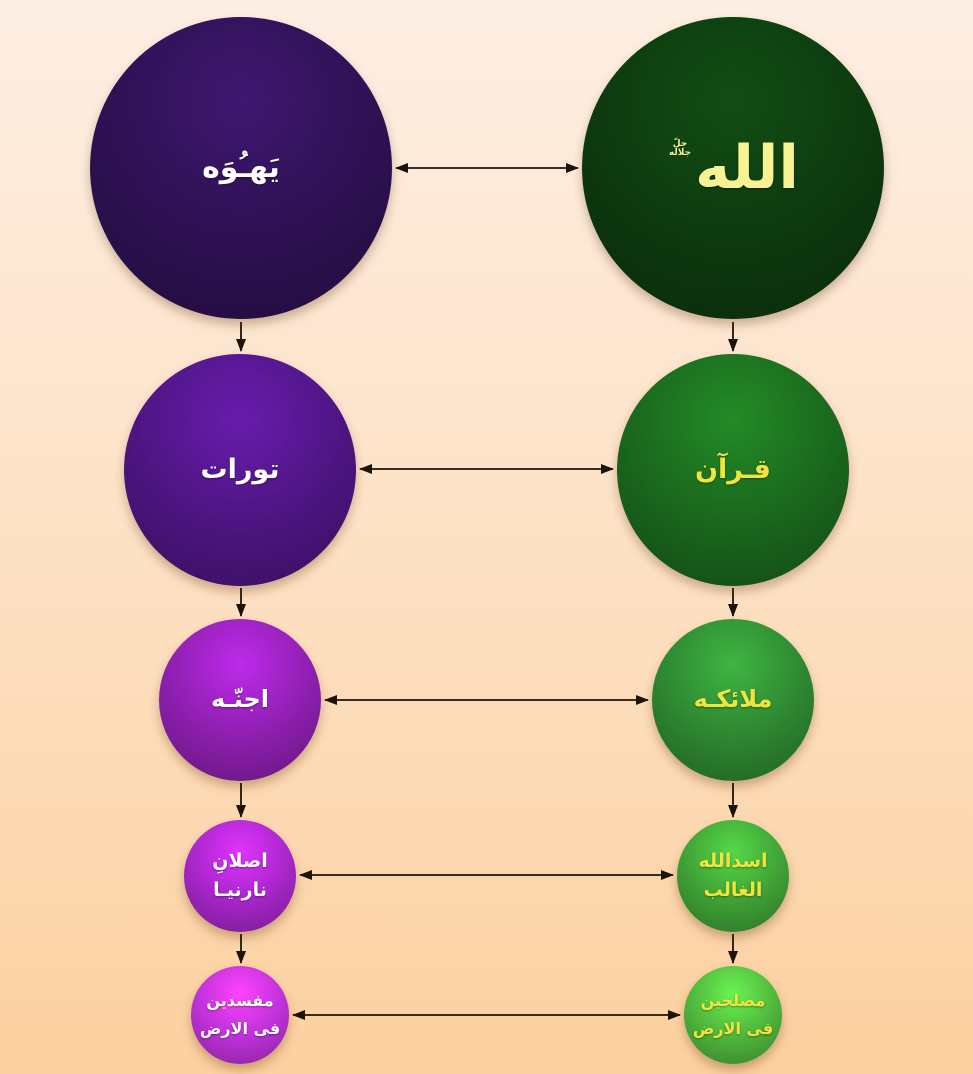 This screenshot has height=1074, width=973. I want to click on node-corrupters-on-earth: مفسدين فى الارض, so click(240, 1015).